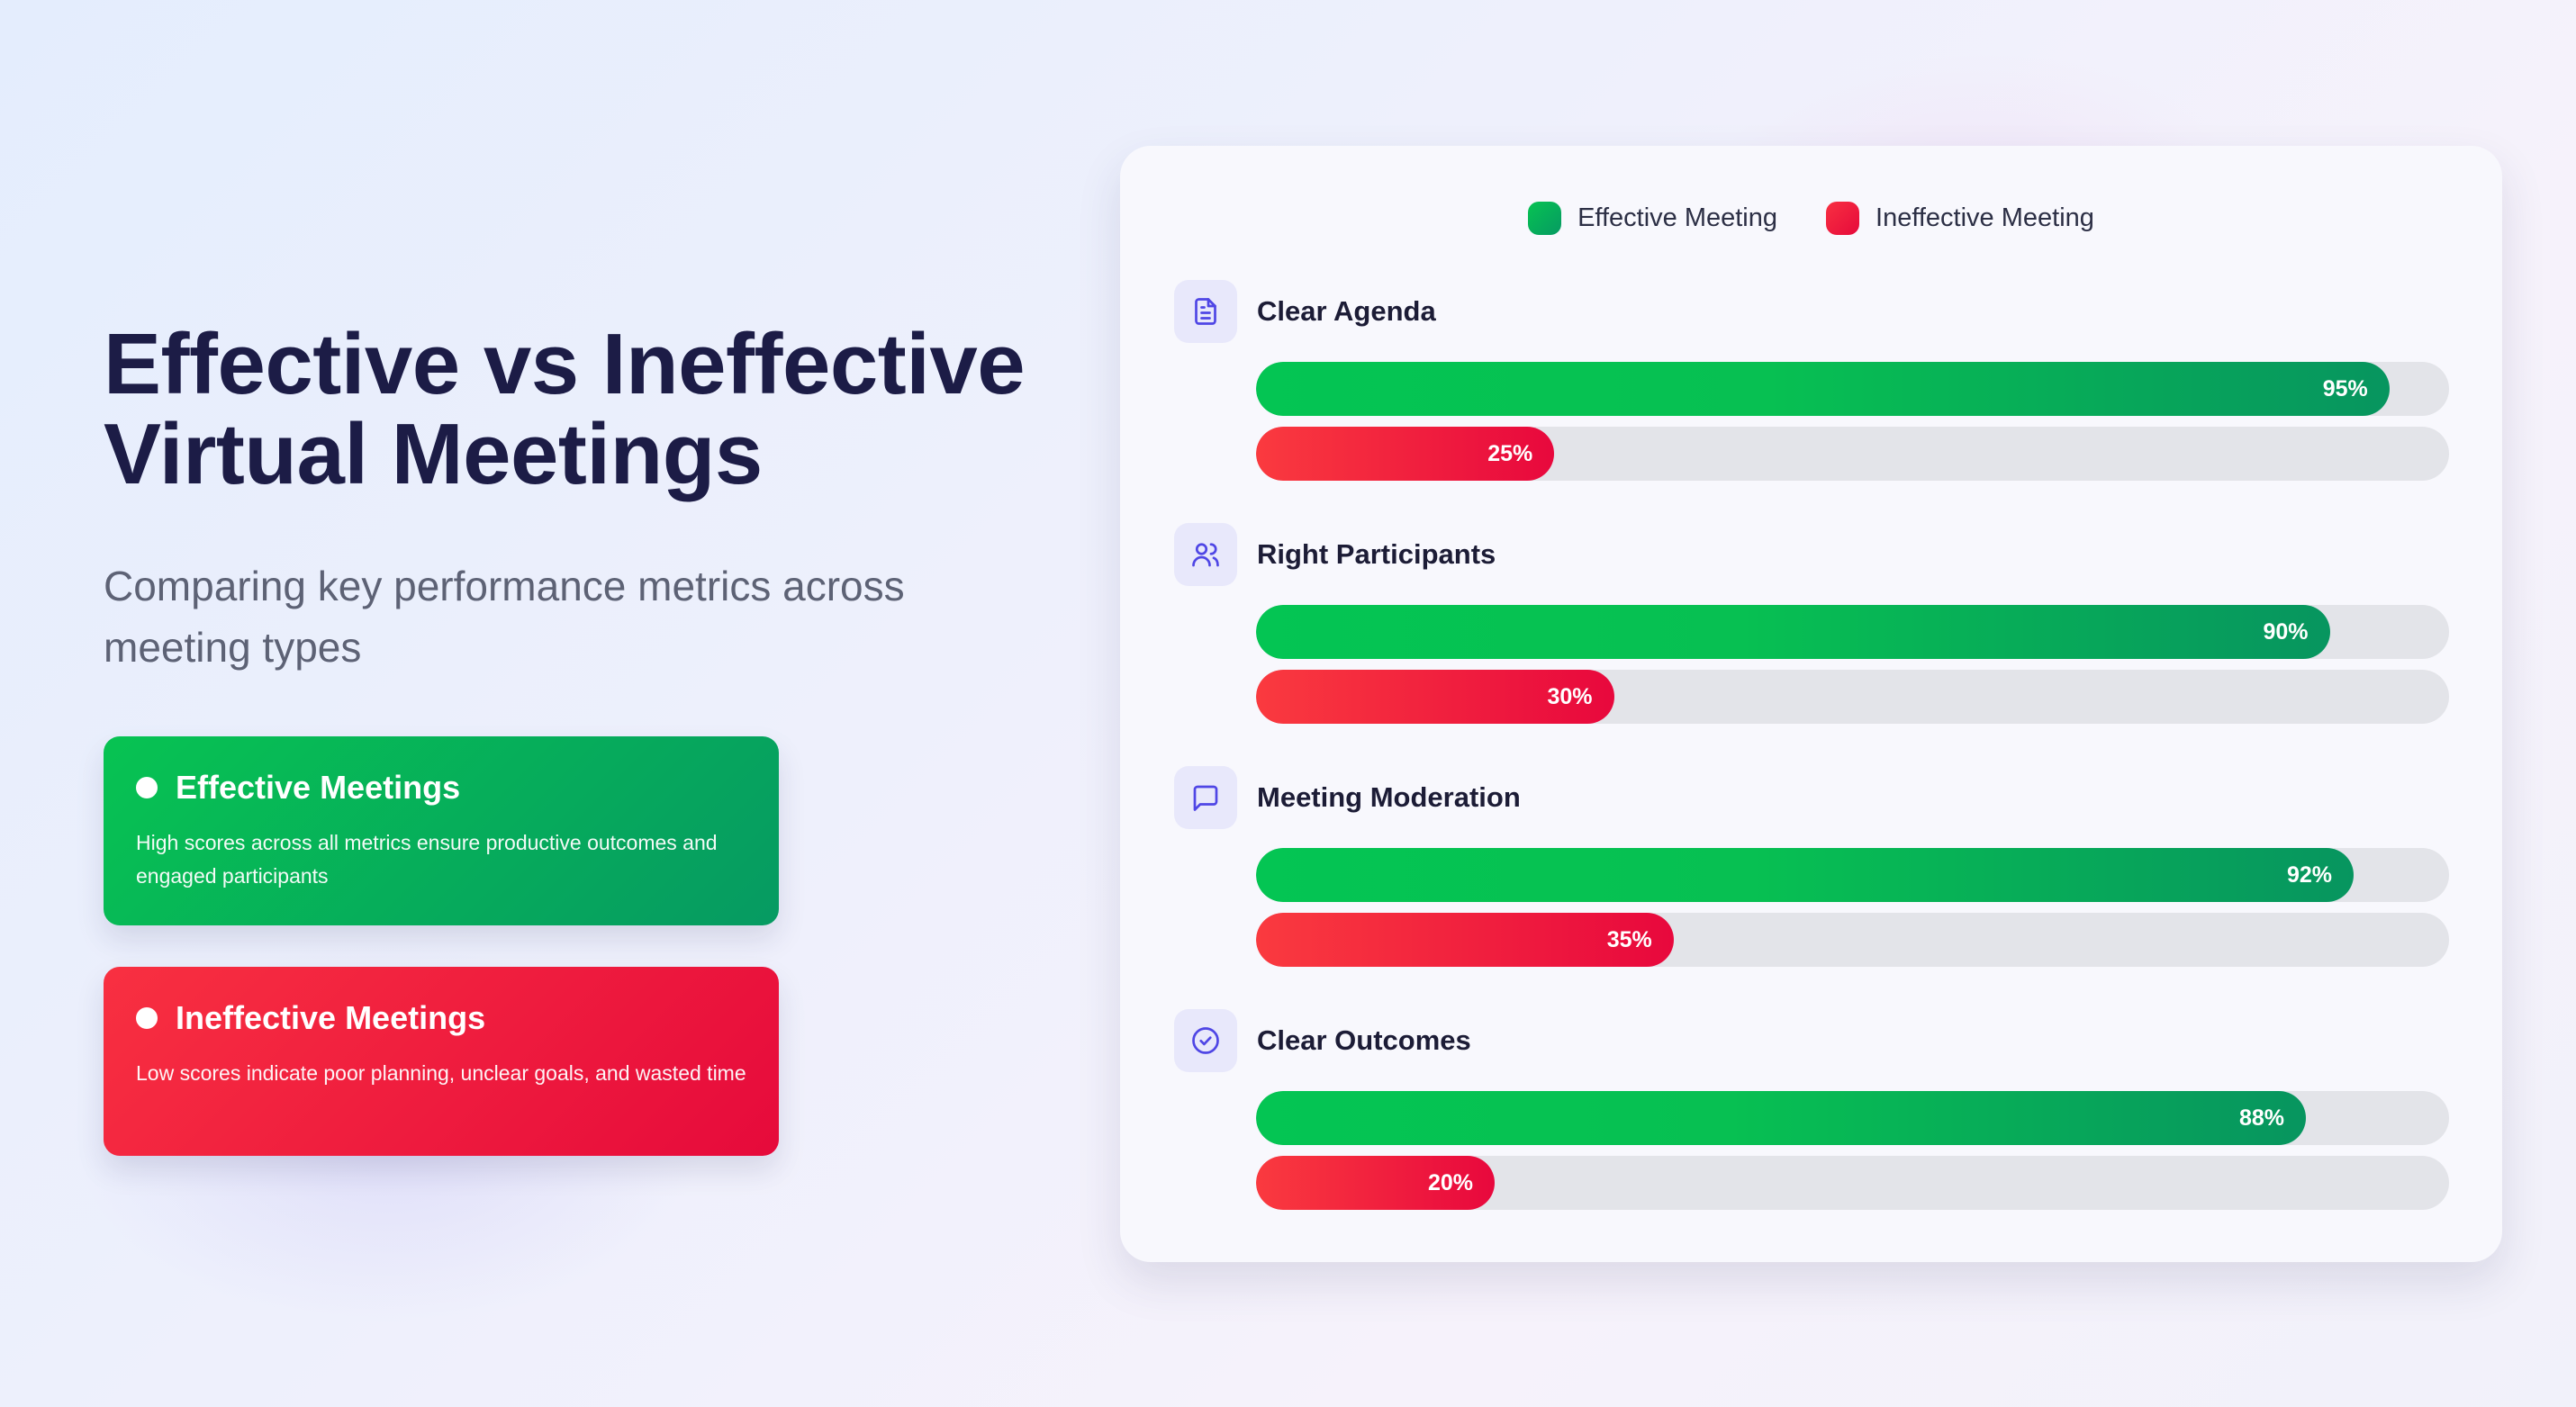 The width and height of the screenshot is (2576, 1407). I want to click on card-header: Ineffective Meetings, so click(441, 1018).